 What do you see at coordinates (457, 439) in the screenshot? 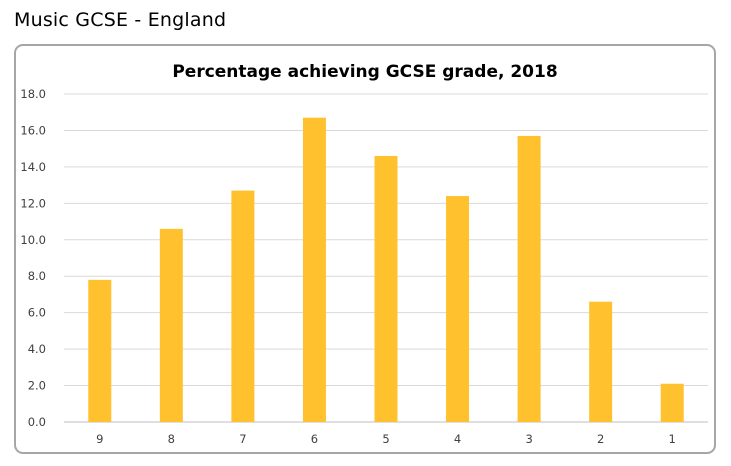
I see `x-tick-label: 4` at bounding box center [457, 439].